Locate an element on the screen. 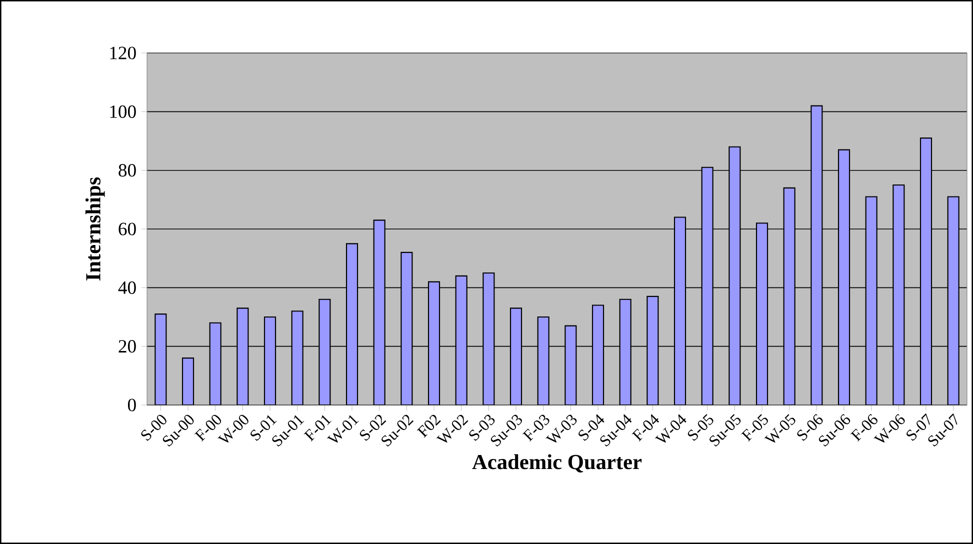 The height and width of the screenshot is (544, 973). y-tick-label: 40 is located at coordinates (127, 287).